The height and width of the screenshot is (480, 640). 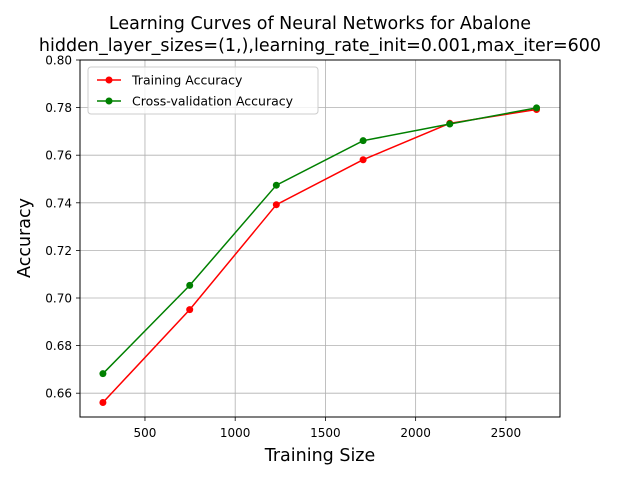 I want to click on y-tick-label: 0.68, so click(x=58, y=346).